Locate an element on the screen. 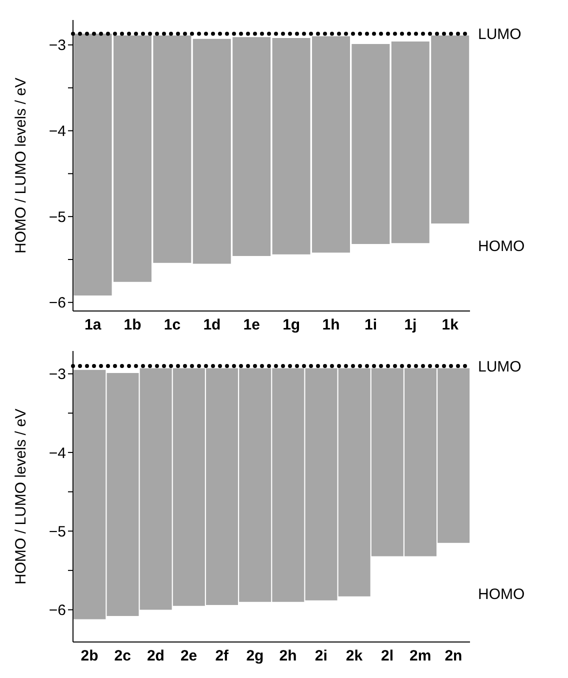 The height and width of the screenshot is (678, 568). x-tick-label: 2m is located at coordinates (421, 656).